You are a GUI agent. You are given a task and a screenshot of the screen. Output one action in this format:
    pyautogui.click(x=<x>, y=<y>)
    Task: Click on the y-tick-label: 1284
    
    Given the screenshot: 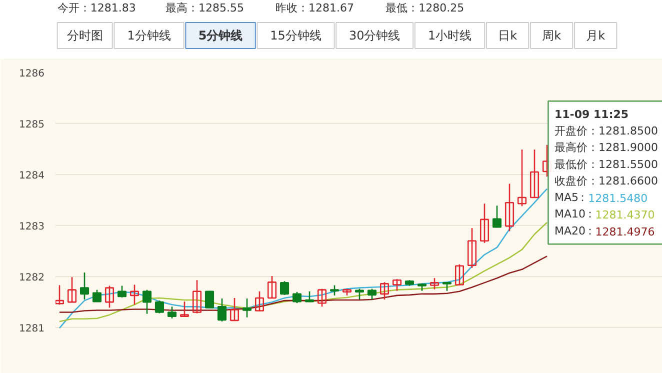 What is the action you would take?
    pyautogui.click(x=32, y=176)
    